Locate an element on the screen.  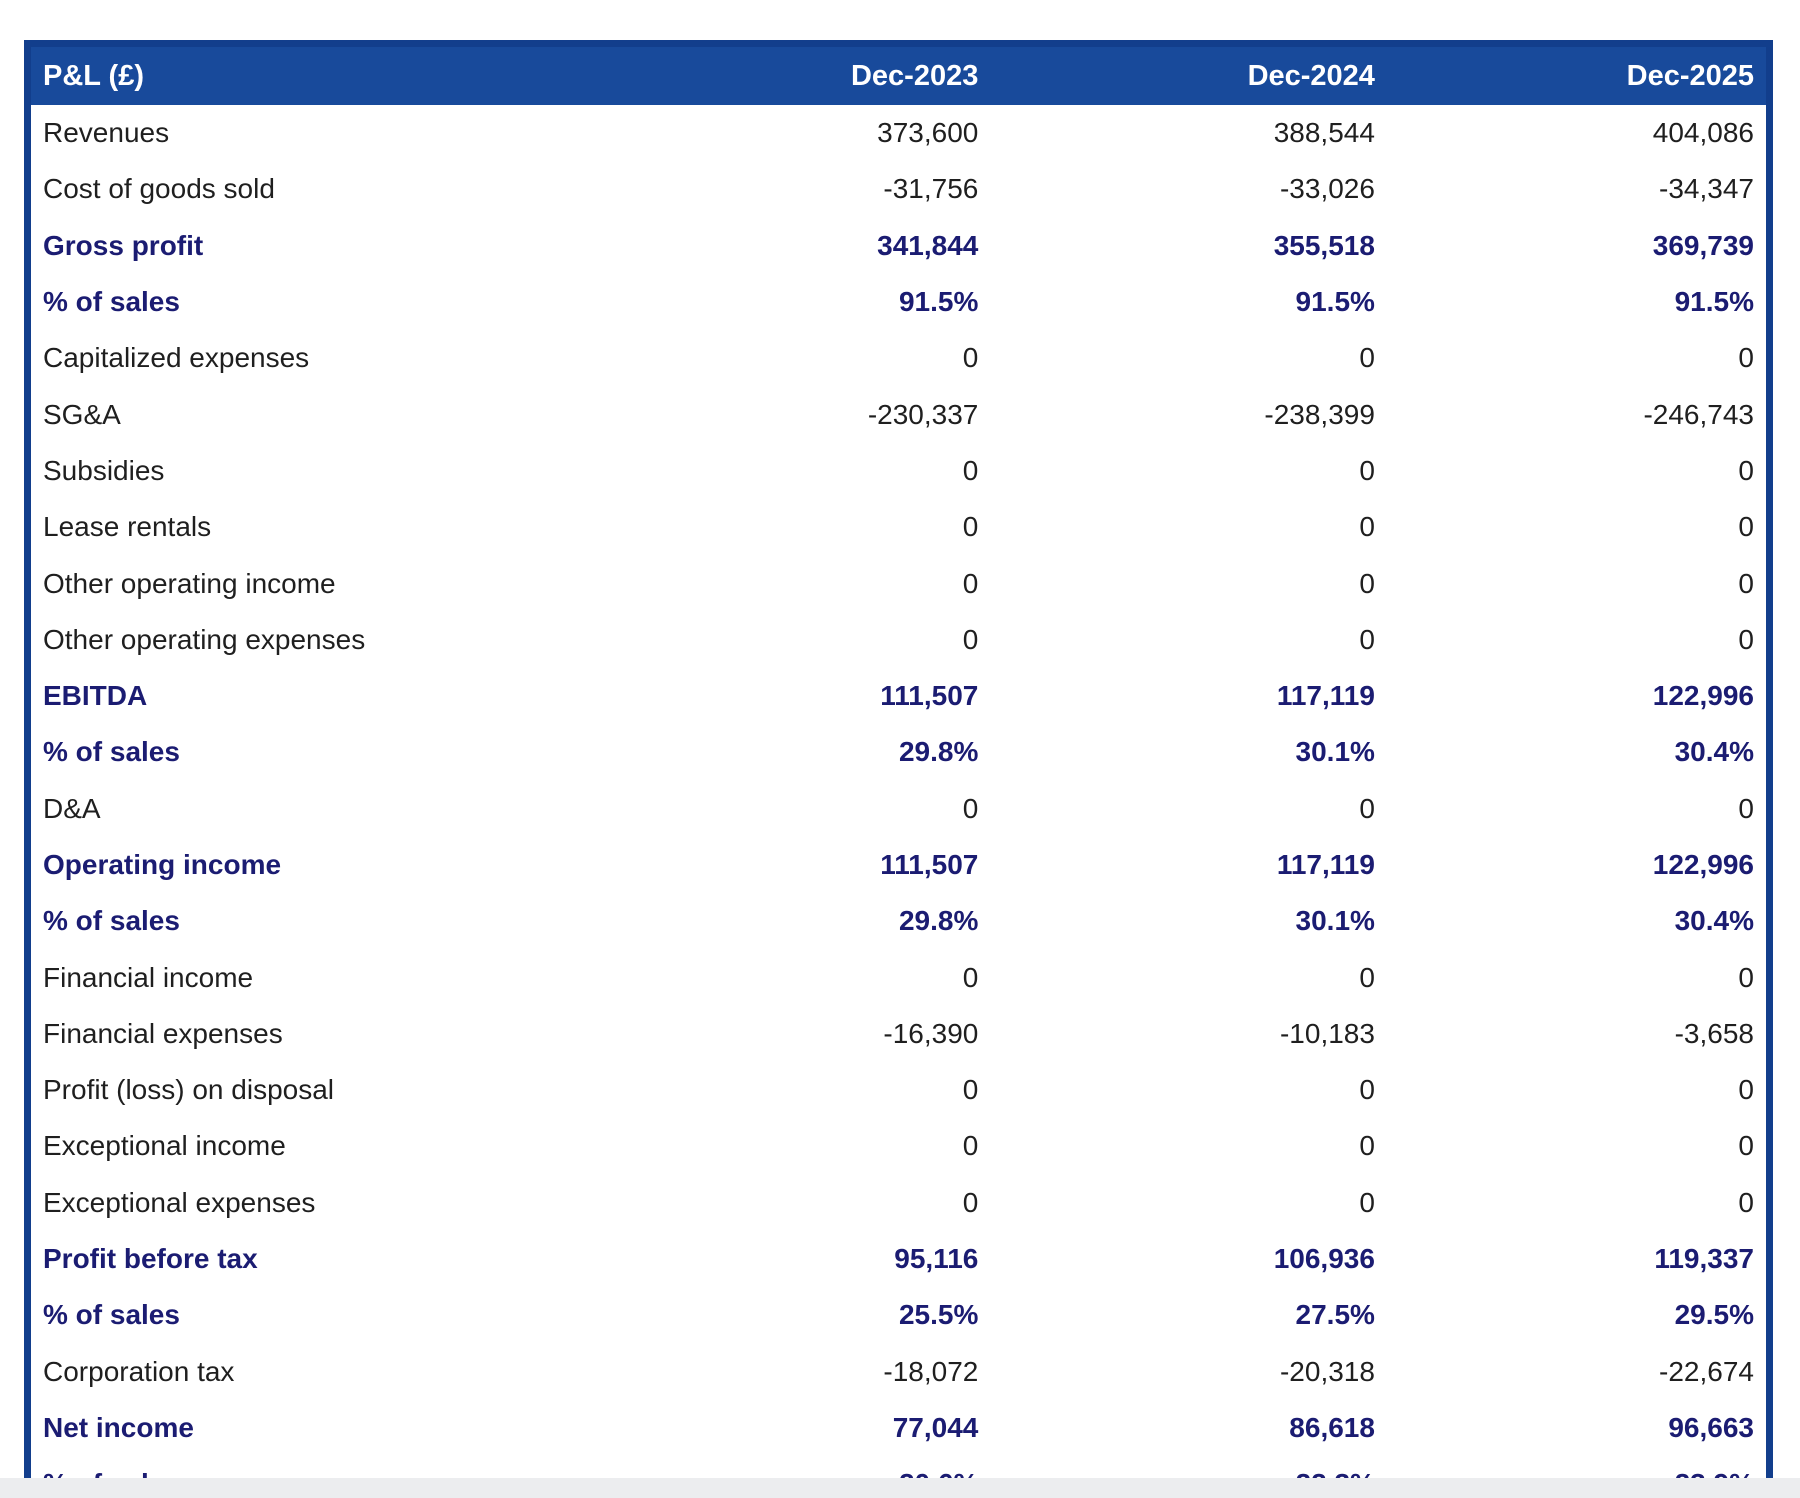
value-cell: 96,663 is located at coordinates (1711, 1427).